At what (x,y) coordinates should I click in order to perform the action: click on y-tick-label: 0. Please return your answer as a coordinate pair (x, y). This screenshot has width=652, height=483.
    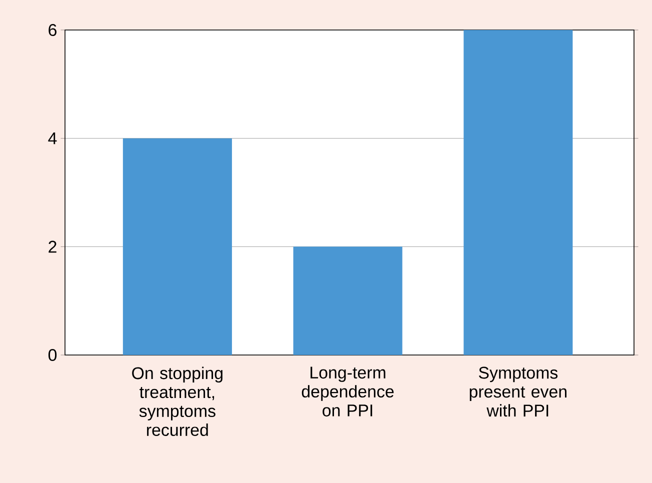
    Looking at the image, I should click on (52, 355).